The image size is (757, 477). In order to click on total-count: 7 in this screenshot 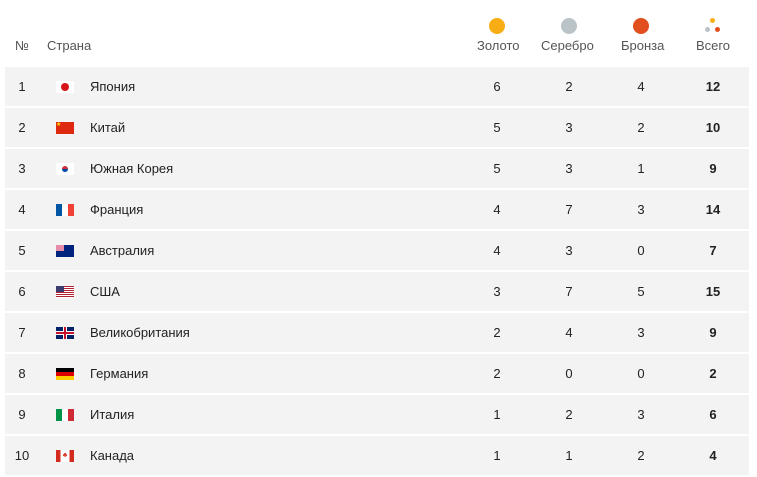, I will do `click(713, 250)`.